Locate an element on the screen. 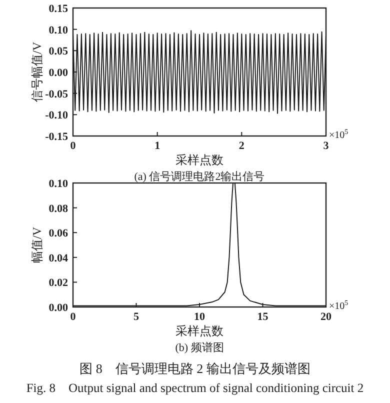  text: (a) 信号调理电路2输出信号 is located at coordinates (199, 176).